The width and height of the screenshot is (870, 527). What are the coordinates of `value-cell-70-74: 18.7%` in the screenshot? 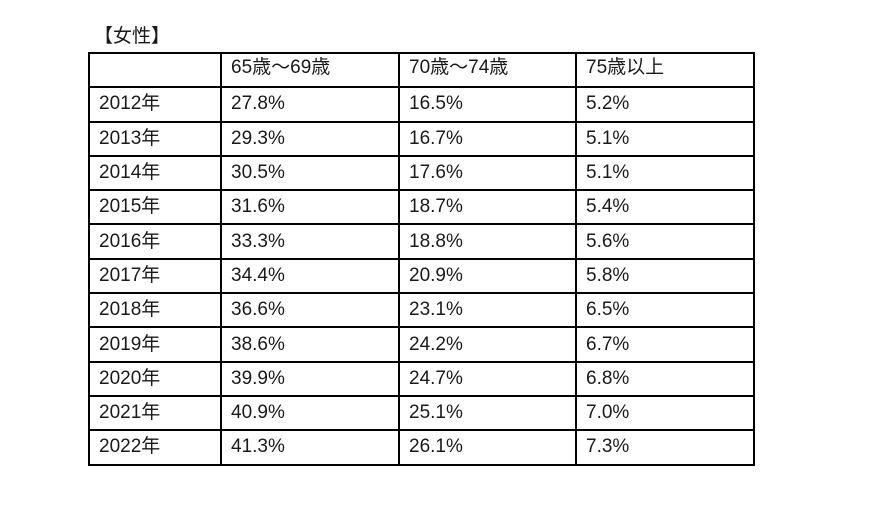 It's located at (487, 207).